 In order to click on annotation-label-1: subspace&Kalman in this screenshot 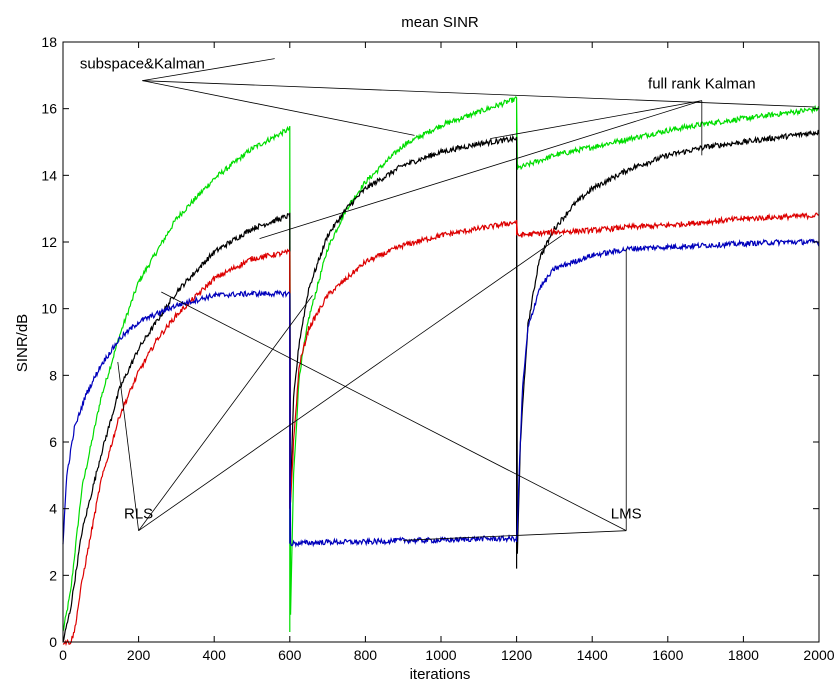, I will do `click(142, 64)`.